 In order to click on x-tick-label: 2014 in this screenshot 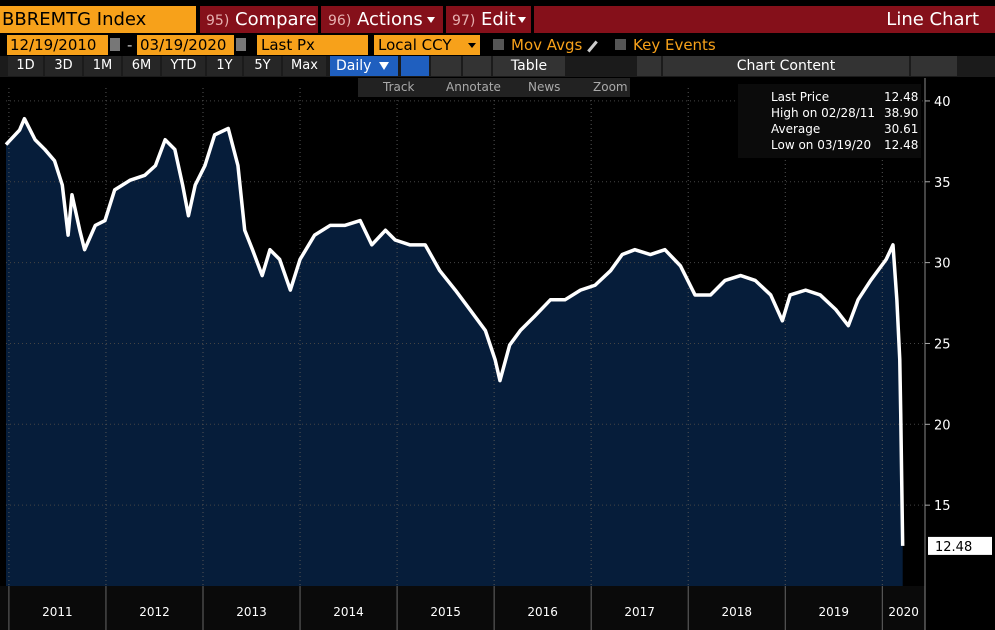, I will do `click(348, 612)`.